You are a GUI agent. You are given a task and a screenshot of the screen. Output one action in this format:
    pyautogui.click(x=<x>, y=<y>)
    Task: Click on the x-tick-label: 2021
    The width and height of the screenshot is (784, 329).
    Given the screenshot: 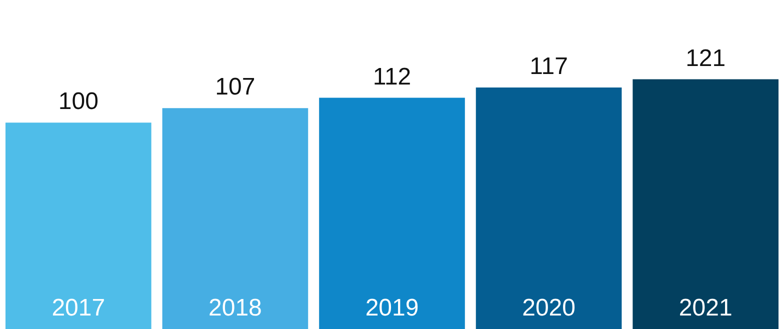 What is the action you would take?
    pyautogui.click(x=705, y=308)
    